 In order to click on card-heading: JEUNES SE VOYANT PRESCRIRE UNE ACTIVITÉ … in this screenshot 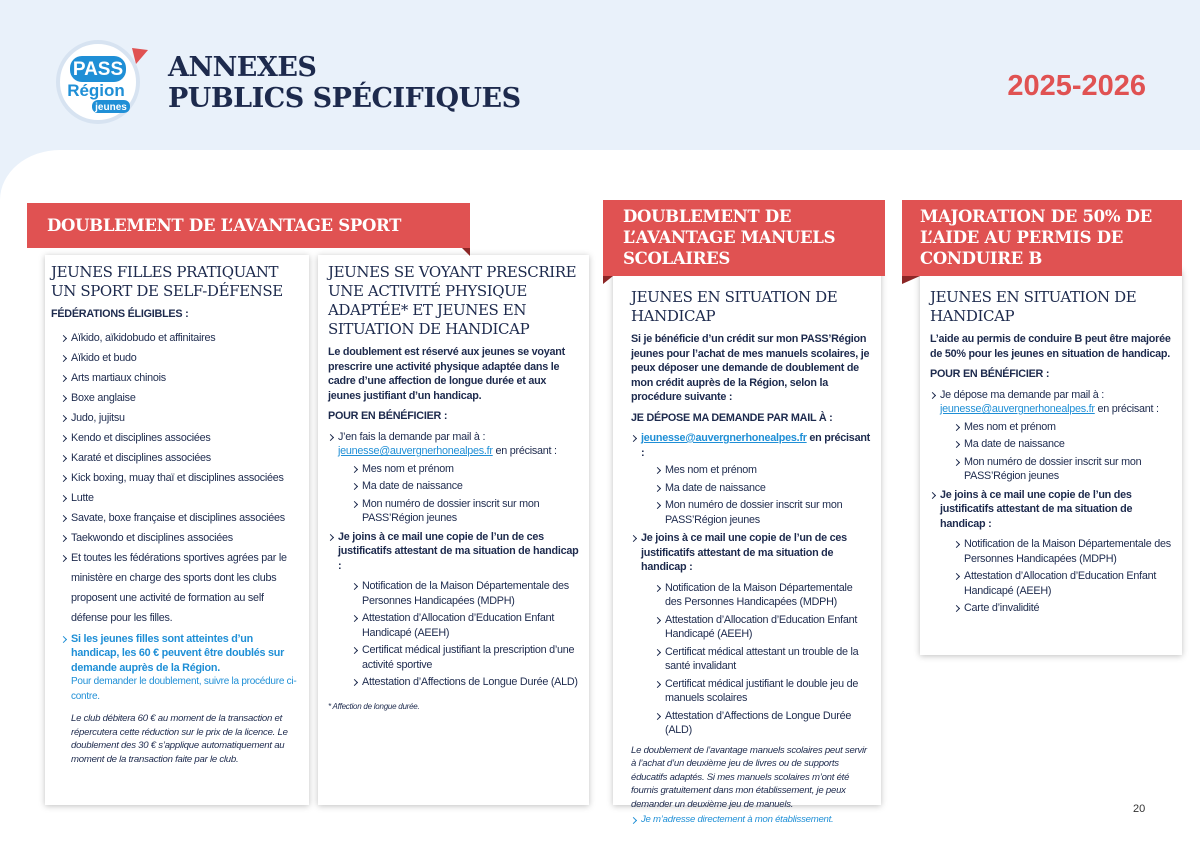, I will do `click(452, 300)`.